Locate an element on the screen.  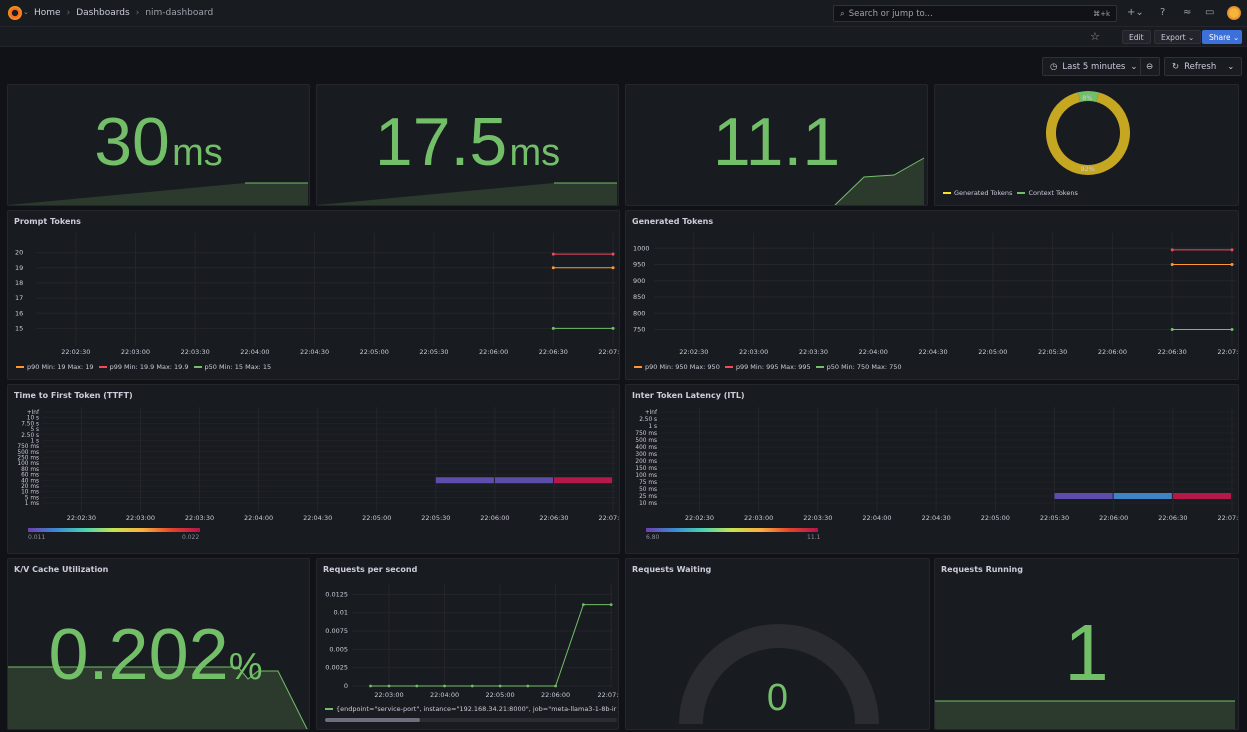
panel-title: Prompt Tokens is located at coordinates (47, 221).